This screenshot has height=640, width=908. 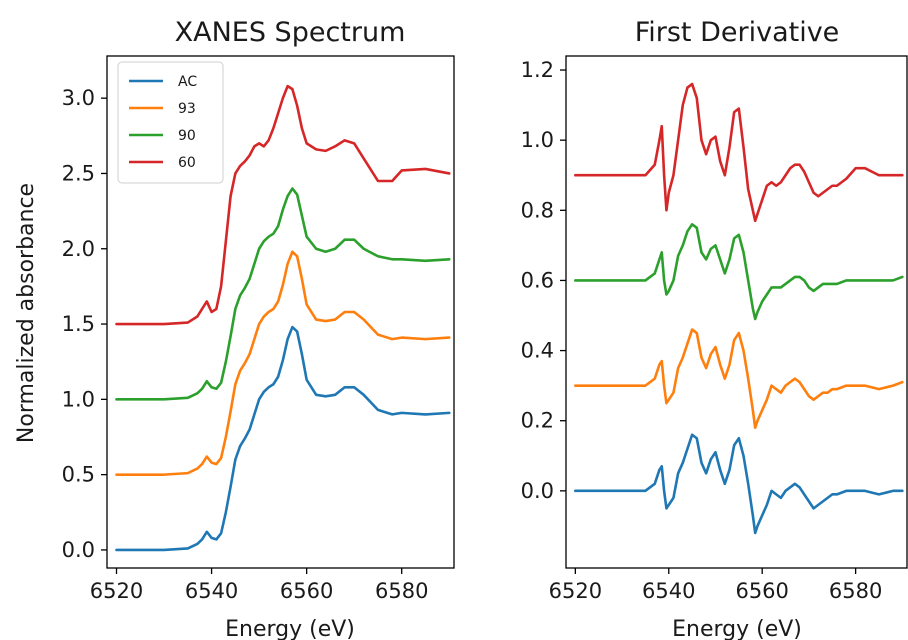 I want to click on xanes-x-tick-label: 6580, so click(x=401, y=591).